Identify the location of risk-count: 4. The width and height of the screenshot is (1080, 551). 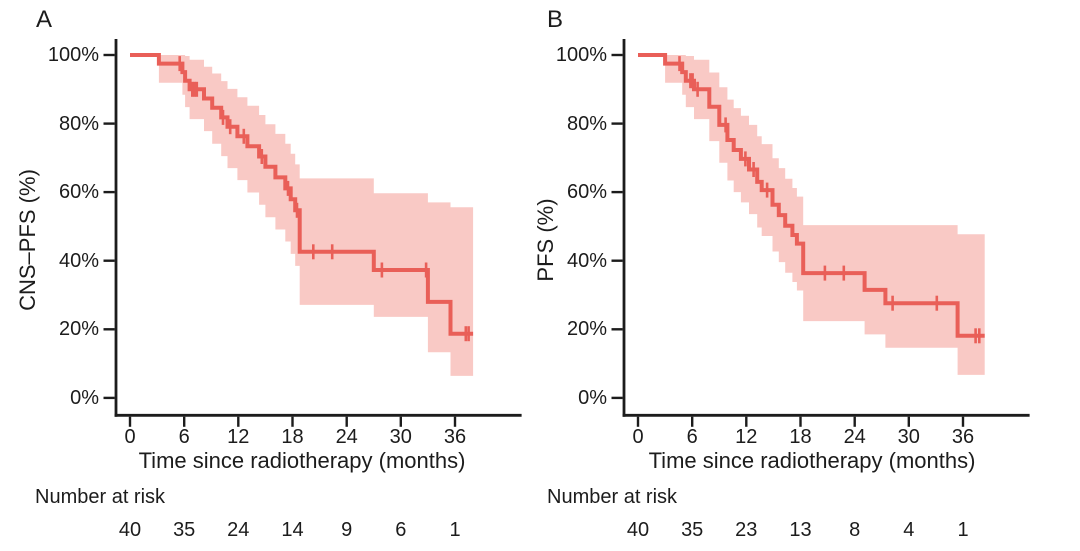
(909, 530).